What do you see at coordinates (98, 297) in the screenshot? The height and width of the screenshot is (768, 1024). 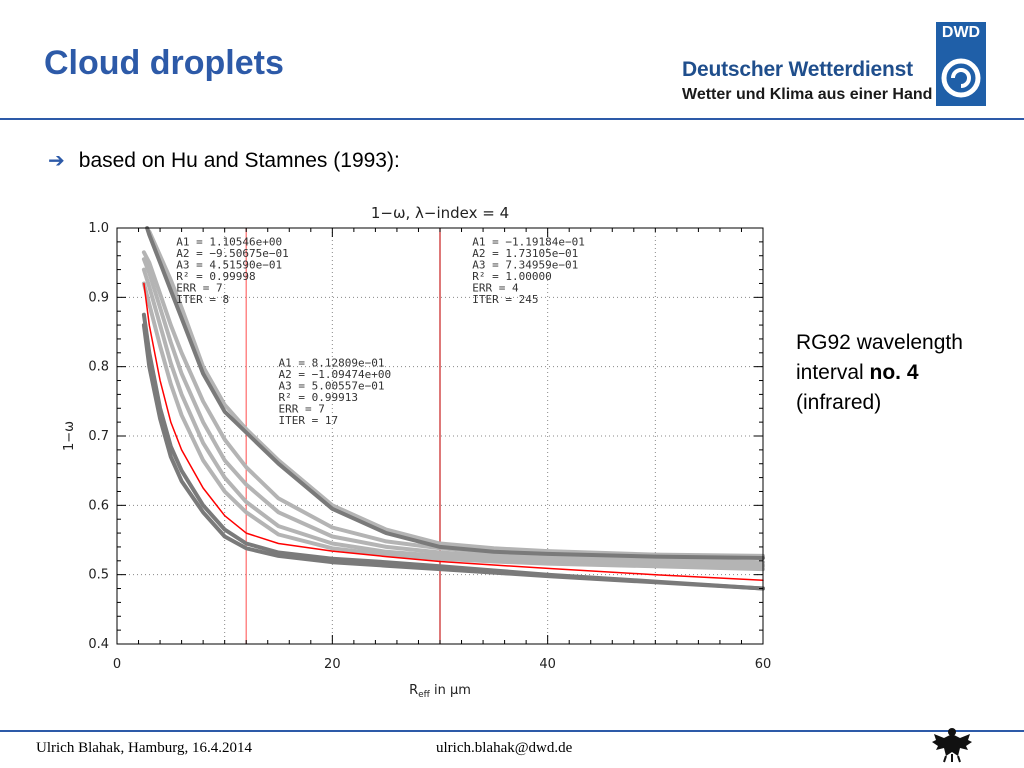 I see `y-tick-label: 0.9` at bounding box center [98, 297].